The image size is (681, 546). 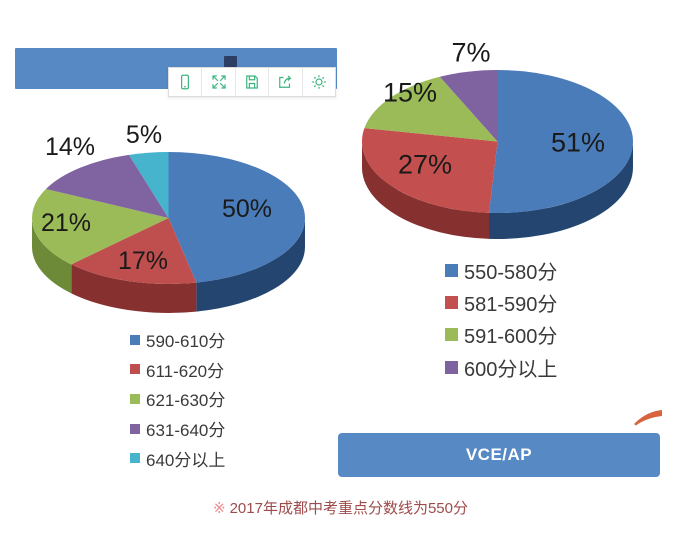 What do you see at coordinates (348, 508) in the screenshot?
I see `footnote-text: 2017年成都中考重点分数线为550分` at bounding box center [348, 508].